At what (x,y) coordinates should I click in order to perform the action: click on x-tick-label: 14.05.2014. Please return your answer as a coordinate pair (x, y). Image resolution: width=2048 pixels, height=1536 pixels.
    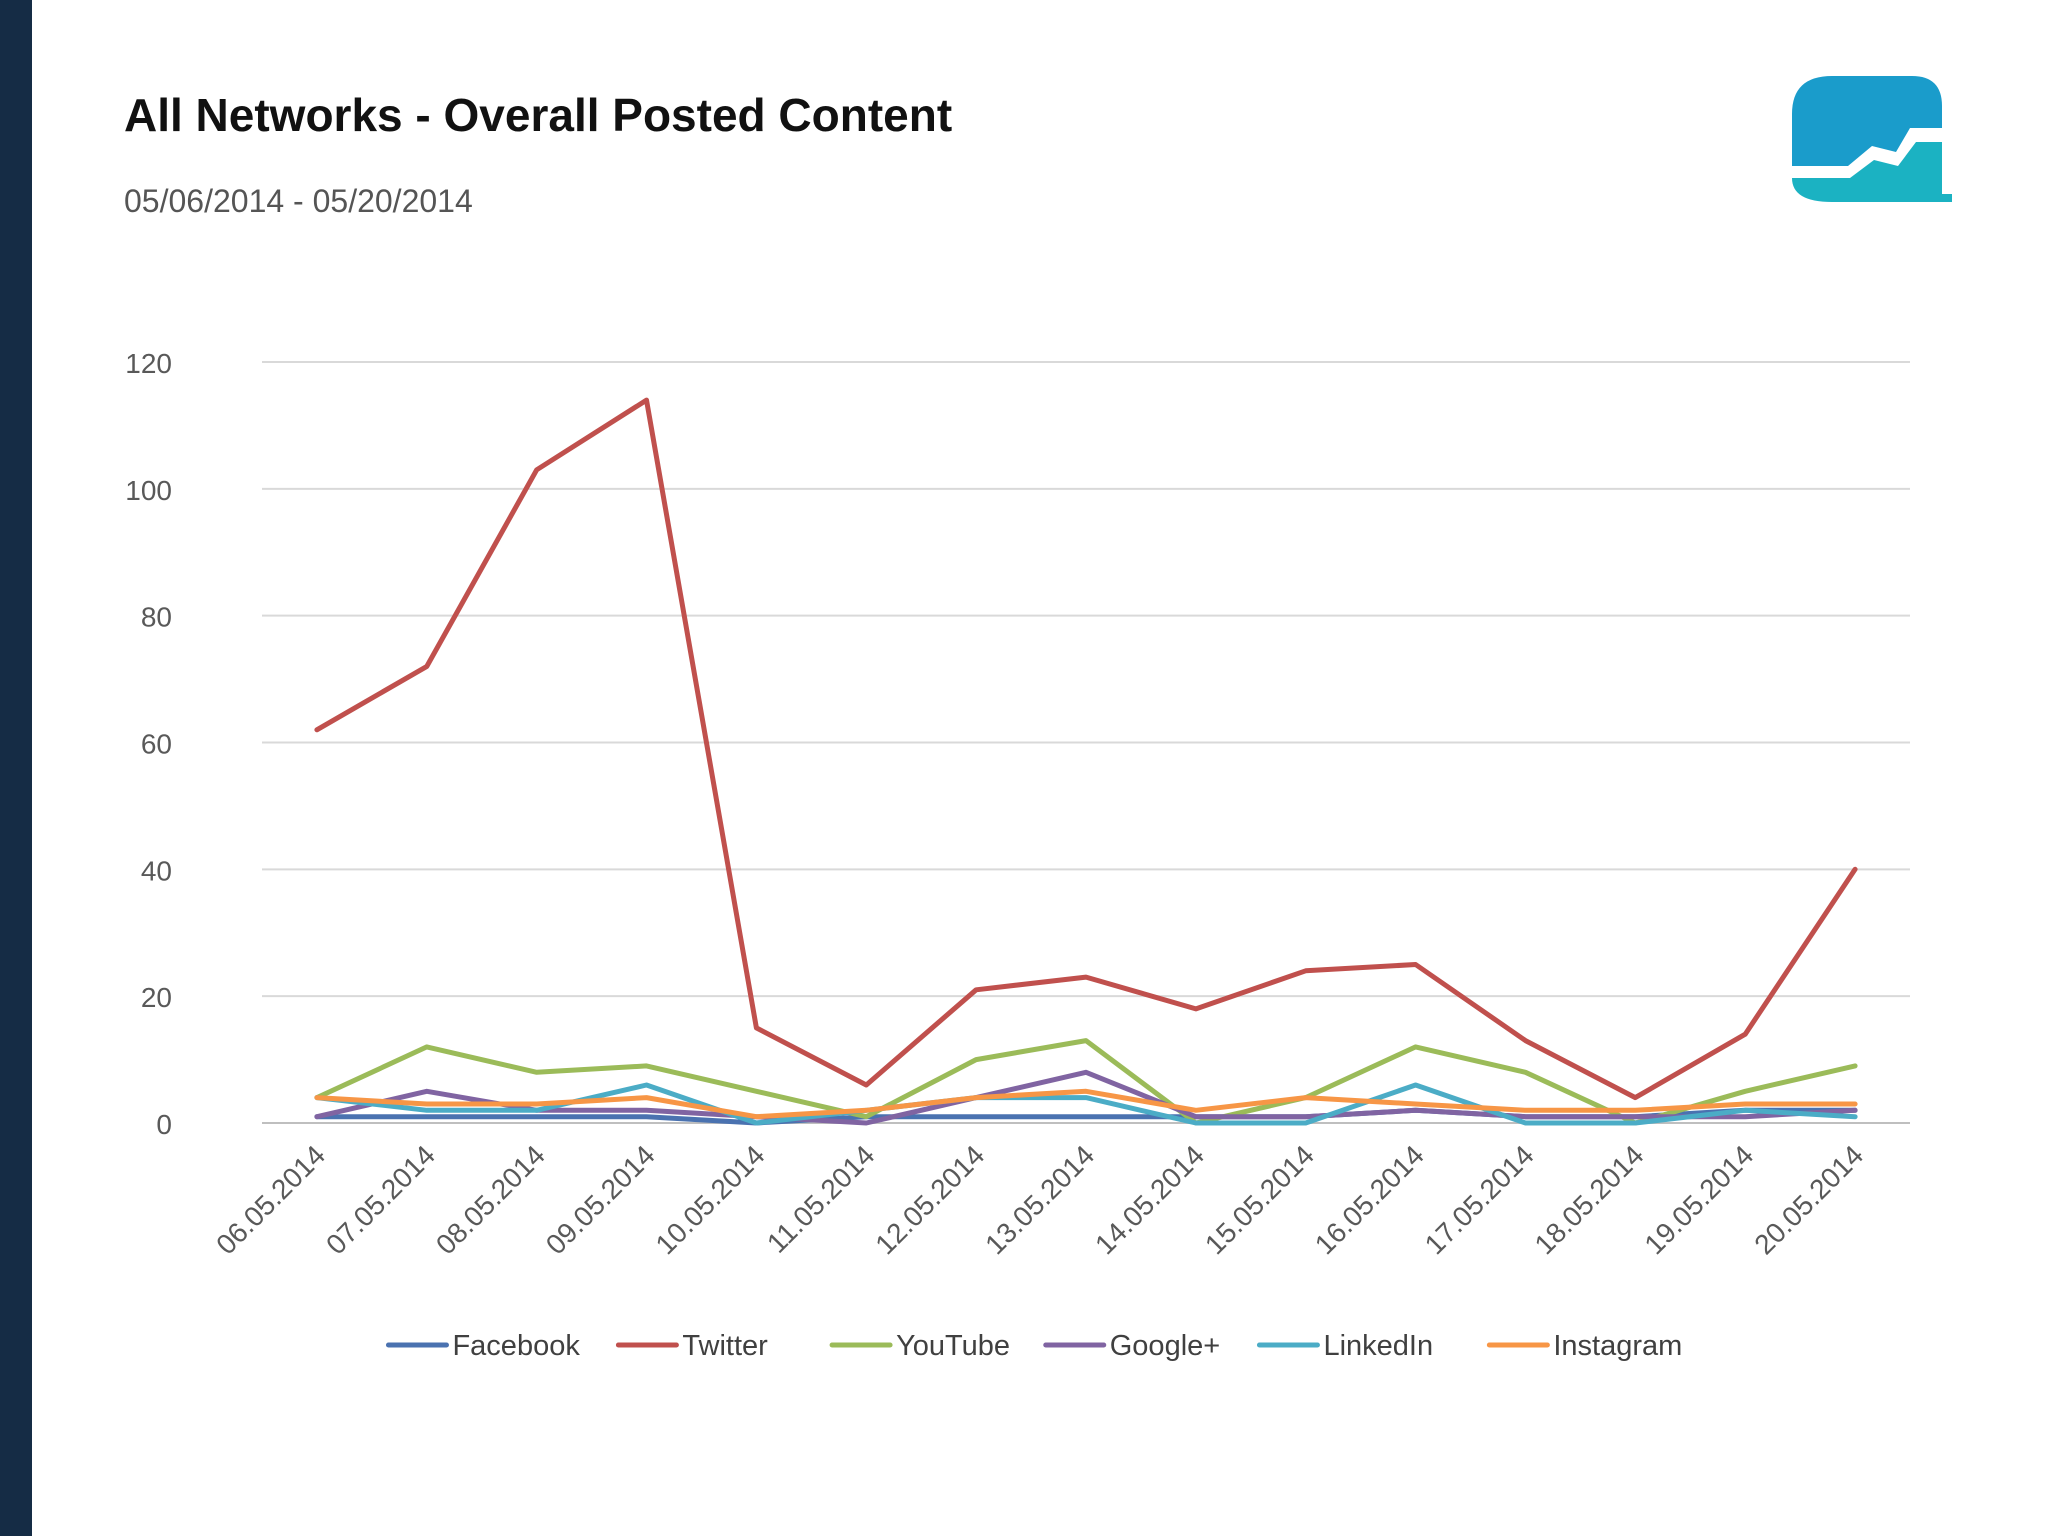
    Looking at the image, I should click on (1149, 1199).